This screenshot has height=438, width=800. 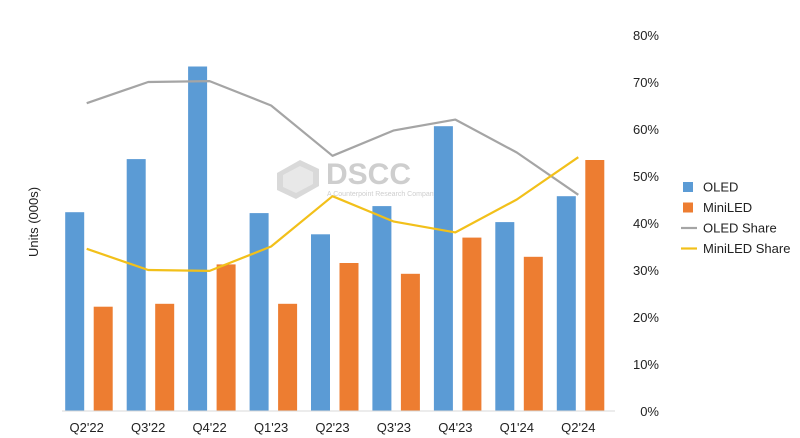 What do you see at coordinates (646, 176) in the screenshot?
I see `y2-tick-label: 50%` at bounding box center [646, 176].